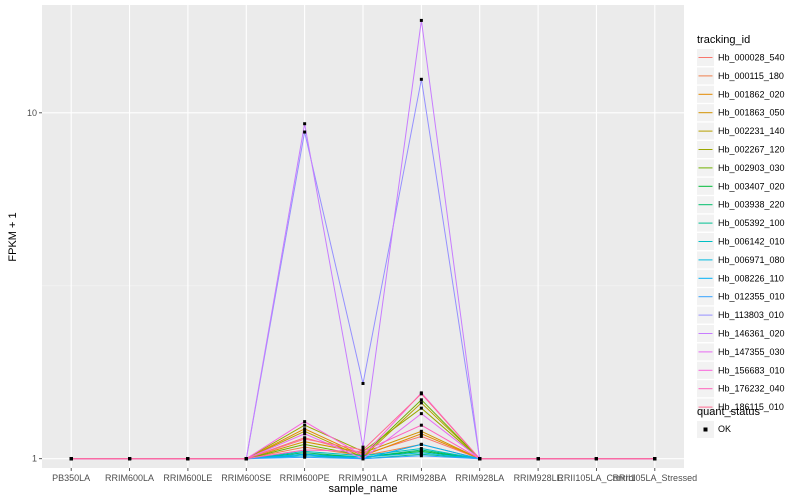 Image resolution: width=800 pixels, height=500 pixels. I want to click on legend-label: Hb_006971_080, so click(751, 260).